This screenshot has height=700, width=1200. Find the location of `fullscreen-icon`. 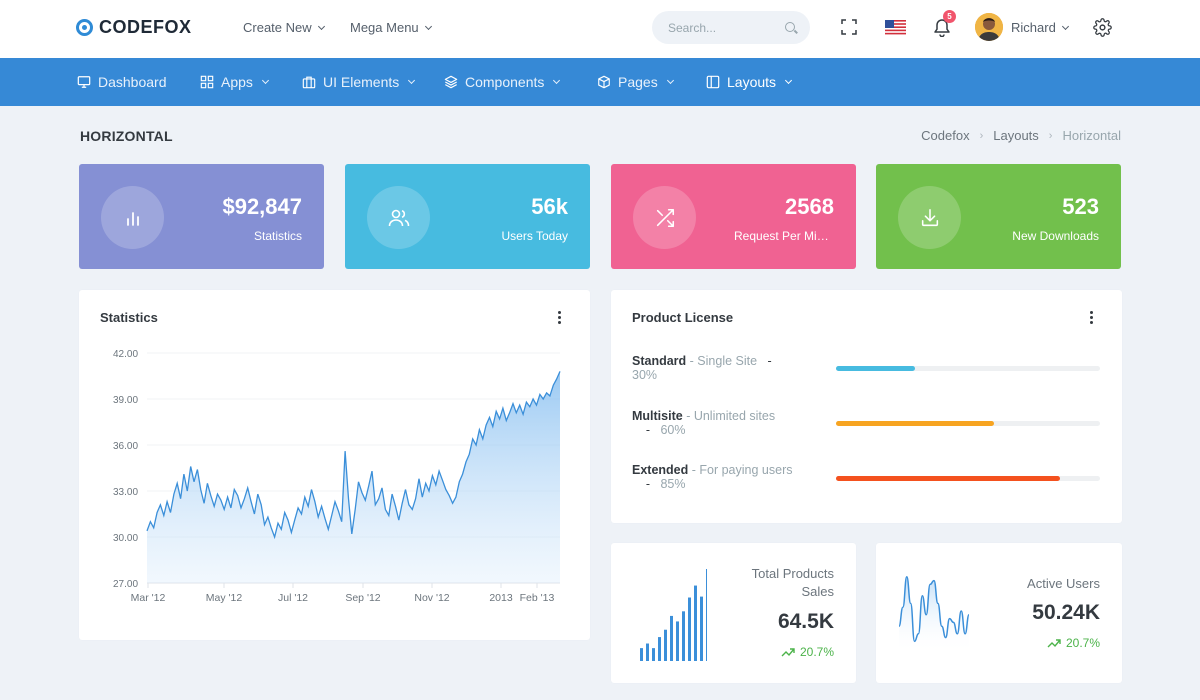

fullscreen-icon is located at coordinates (849, 27).